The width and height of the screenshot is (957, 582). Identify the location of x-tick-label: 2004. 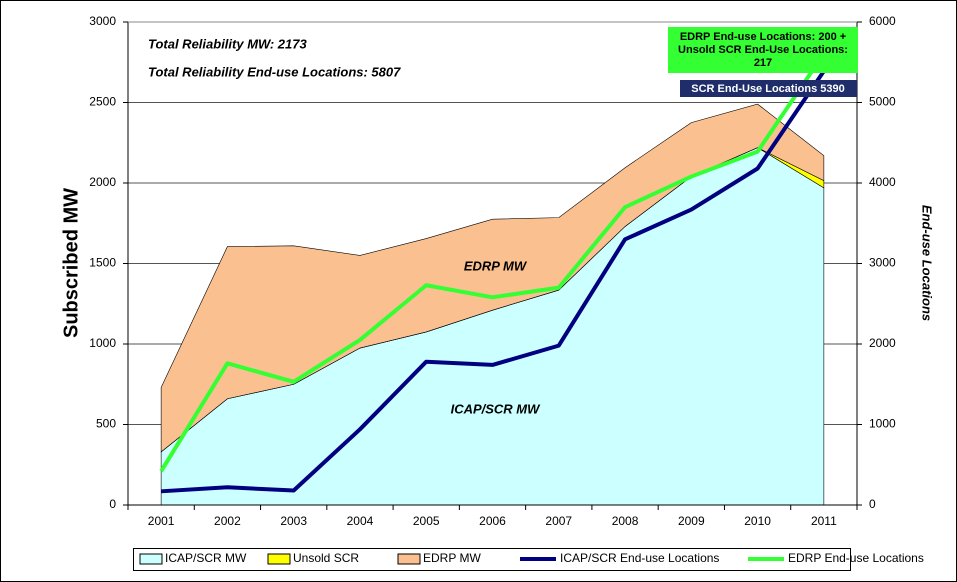
(360, 521).